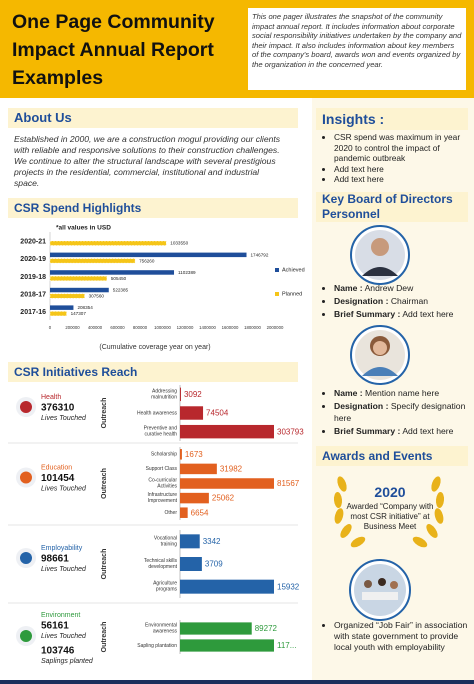  Describe the element at coordinates (162, 469) in the screenshot. I see `category-label: Support Class` at that location.